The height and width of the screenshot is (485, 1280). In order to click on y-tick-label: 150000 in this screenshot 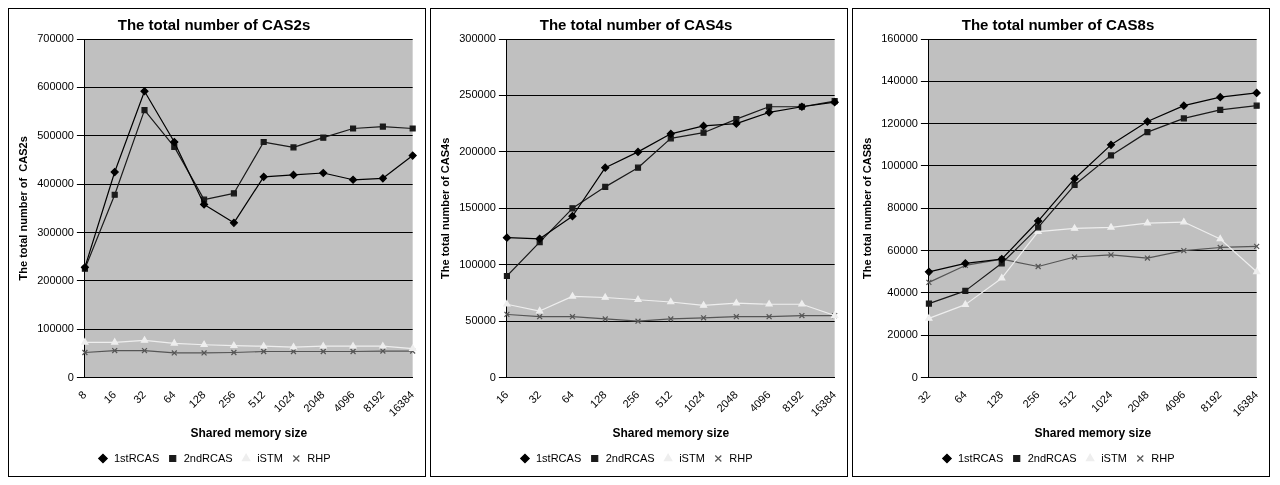, I will do `click(477, 207)`.